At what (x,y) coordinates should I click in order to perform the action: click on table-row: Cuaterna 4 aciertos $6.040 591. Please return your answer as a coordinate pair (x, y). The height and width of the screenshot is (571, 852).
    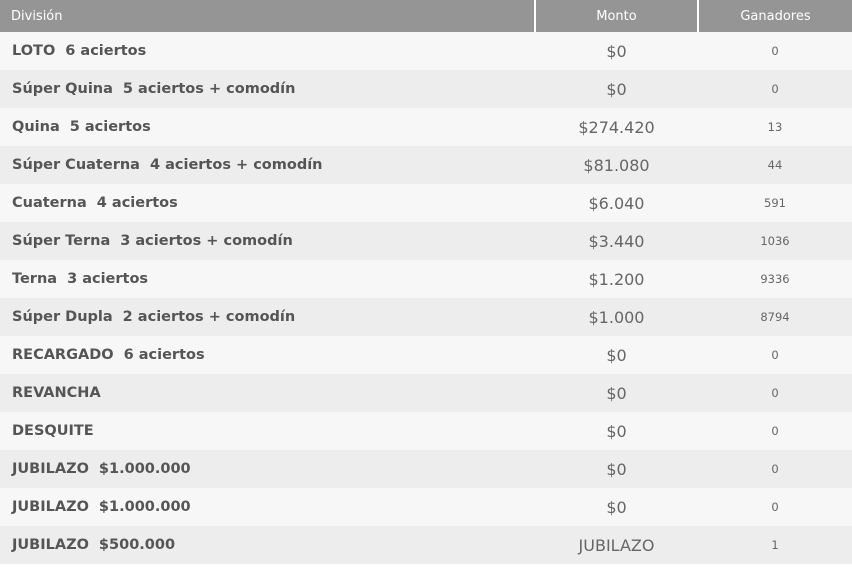
    Looking at the image, I should click on (426, 203).